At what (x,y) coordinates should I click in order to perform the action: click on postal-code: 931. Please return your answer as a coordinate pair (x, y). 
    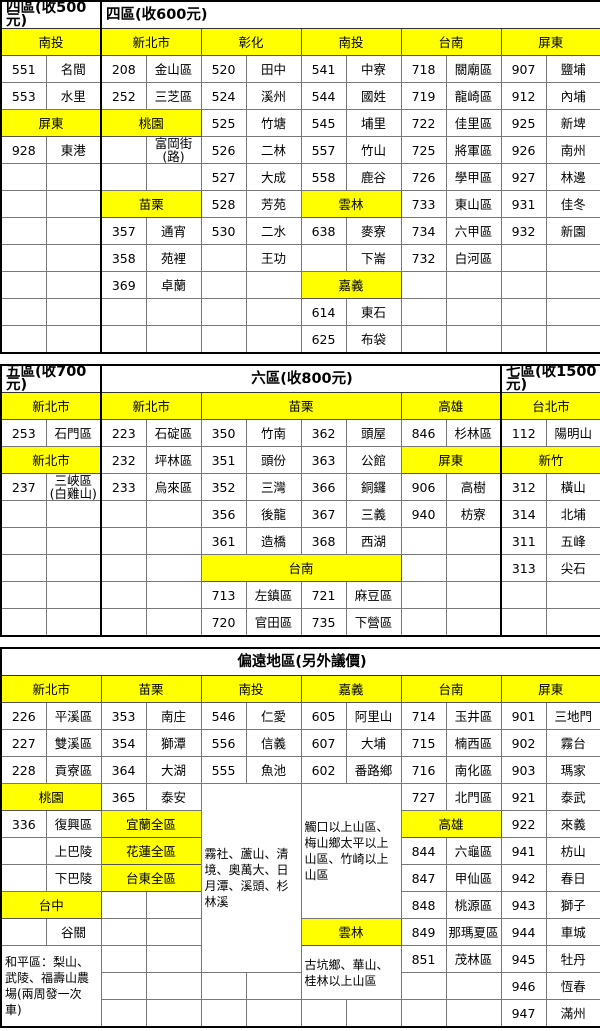
    Looking at the image, I should click on (523, 204).